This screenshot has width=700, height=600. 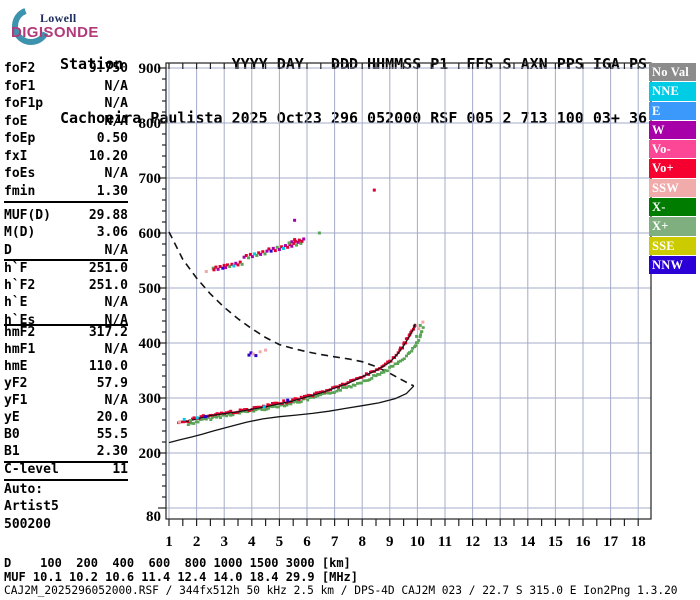 What do you see at coordinates (66, 434) in the screenshot?
I see `param-row: B0 55.5` at bounding box center [66, 434].